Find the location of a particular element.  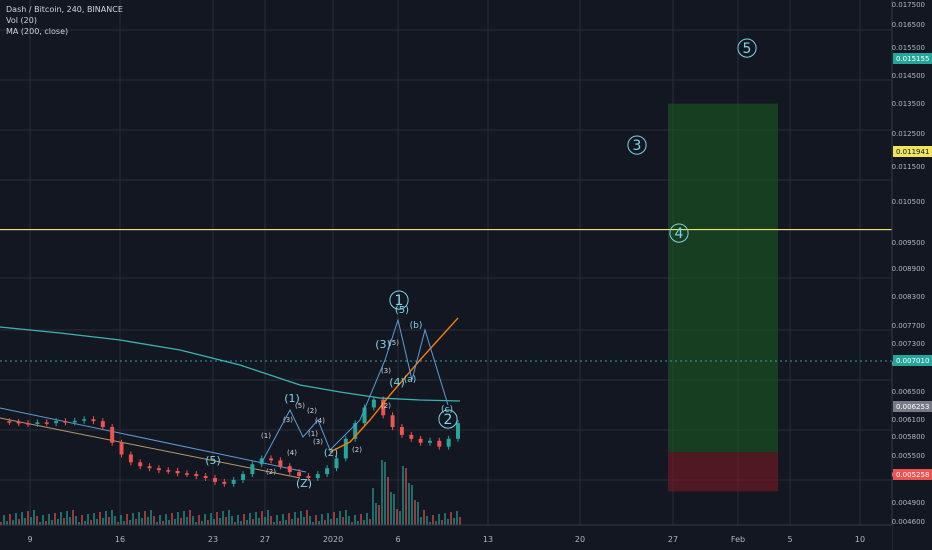

trend-line-upper is located at coordinates (153, 440).